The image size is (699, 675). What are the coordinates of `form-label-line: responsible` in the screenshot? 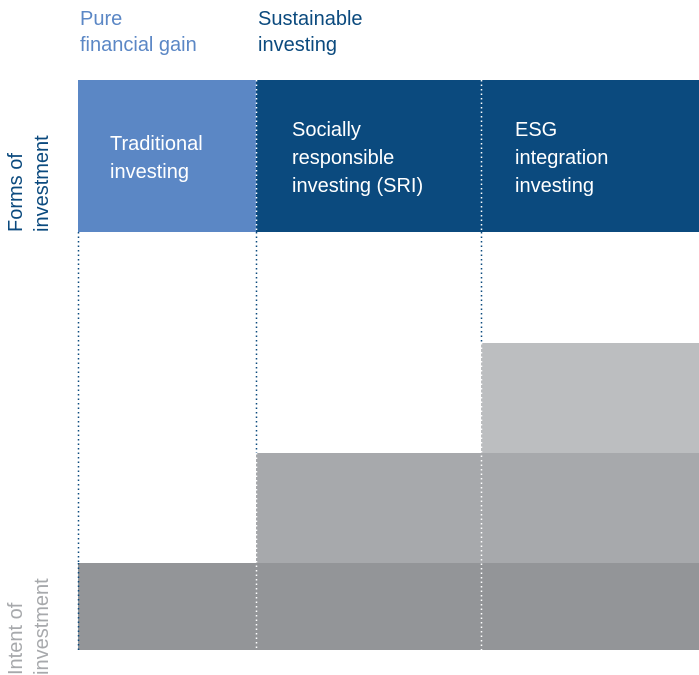 It's located at (343, 158).